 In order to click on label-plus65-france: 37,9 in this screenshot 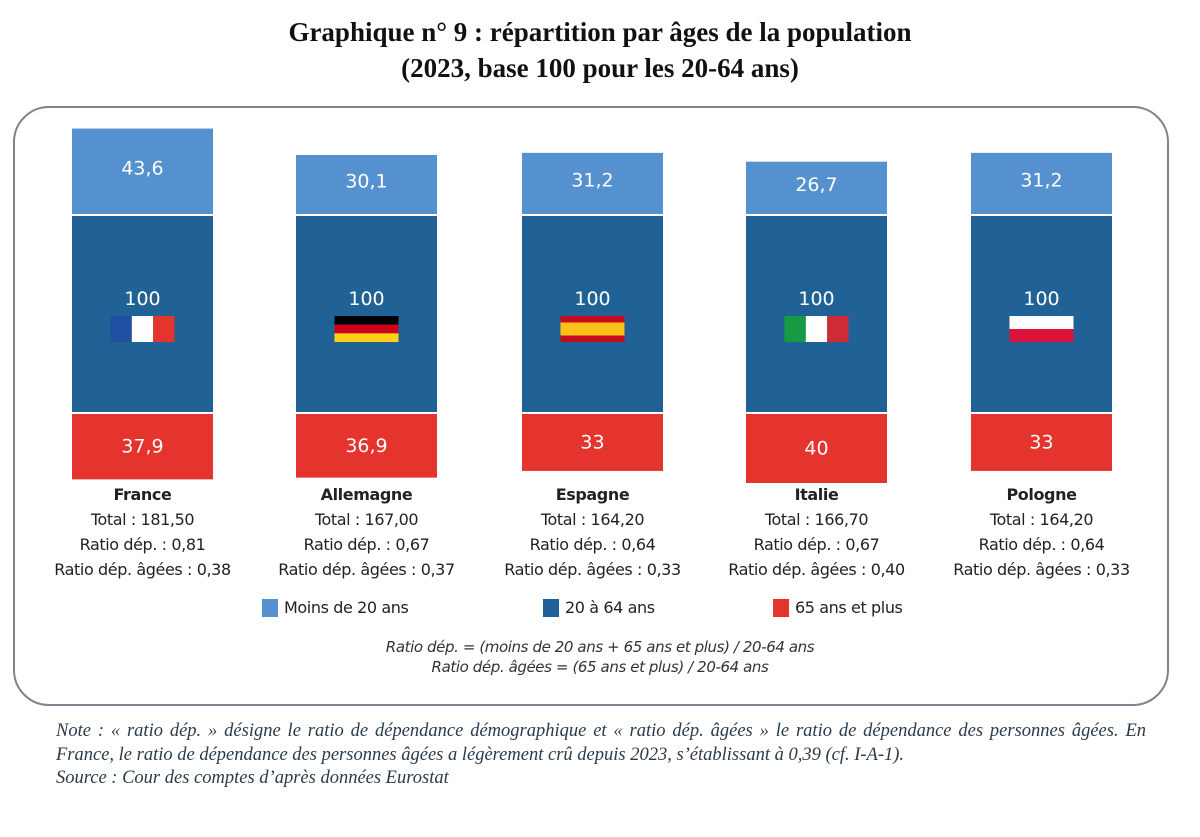, I will do `click(142, 447)`.